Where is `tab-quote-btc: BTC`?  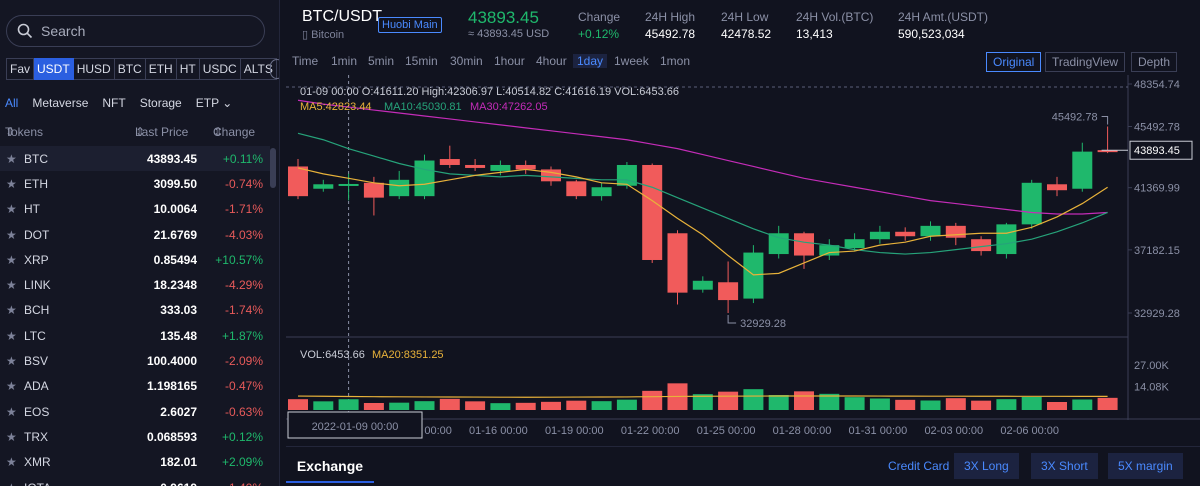 tab-quote-btc: BTC is located at coordinates (130, 69).